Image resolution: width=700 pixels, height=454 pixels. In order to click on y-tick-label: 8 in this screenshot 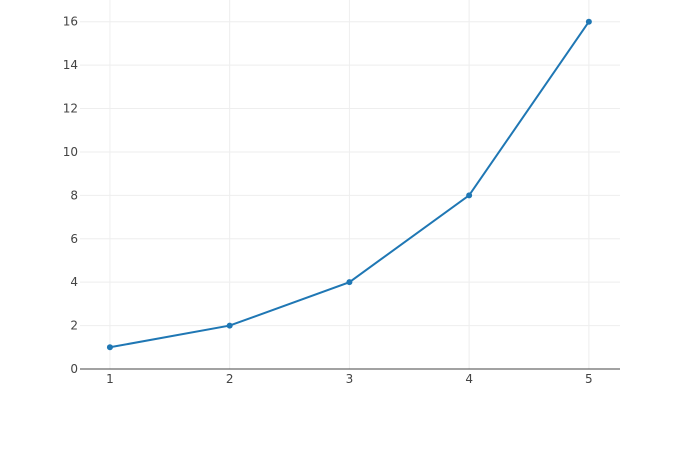, I will do `click(74, 195)`.